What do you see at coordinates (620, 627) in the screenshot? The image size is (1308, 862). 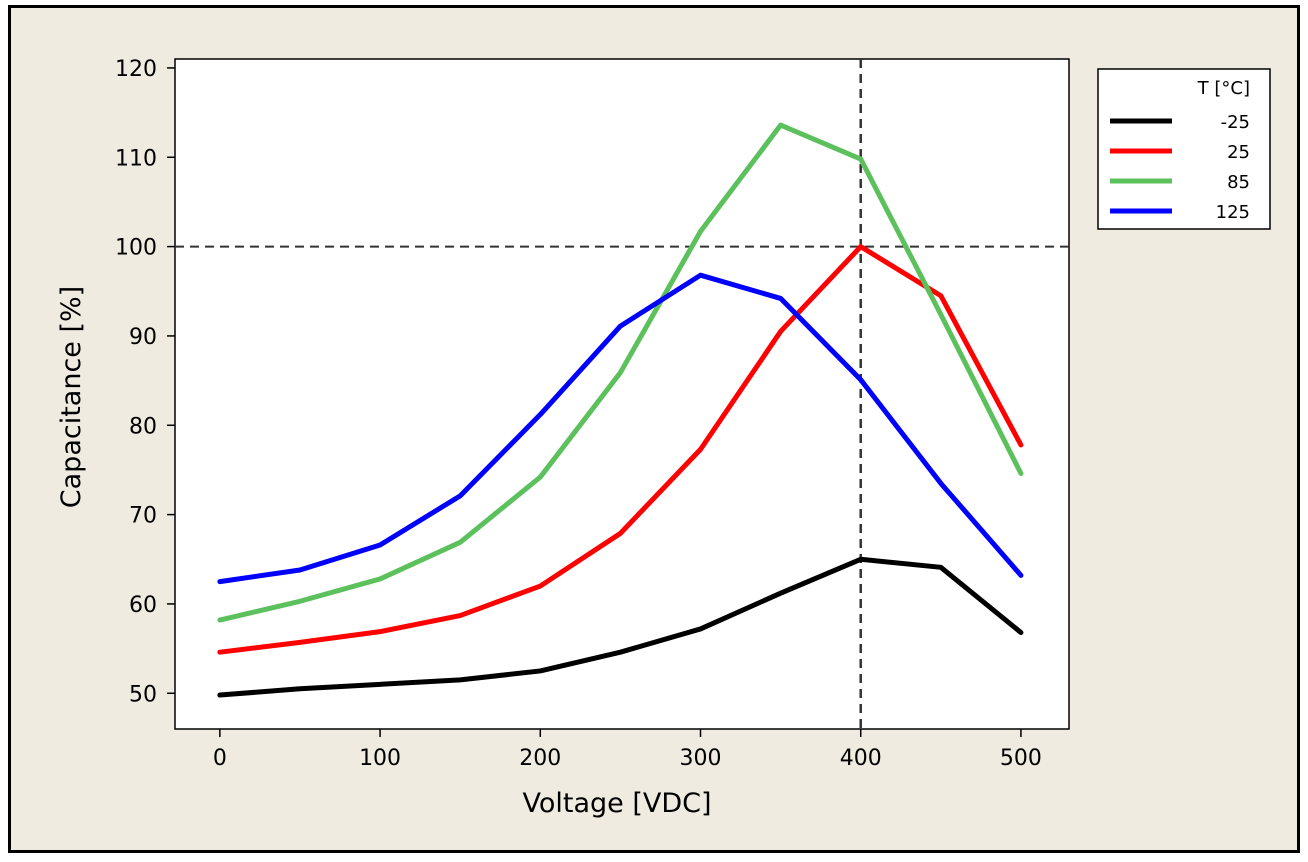 I see `series-line-minus25` at bounding box center [620, 627].